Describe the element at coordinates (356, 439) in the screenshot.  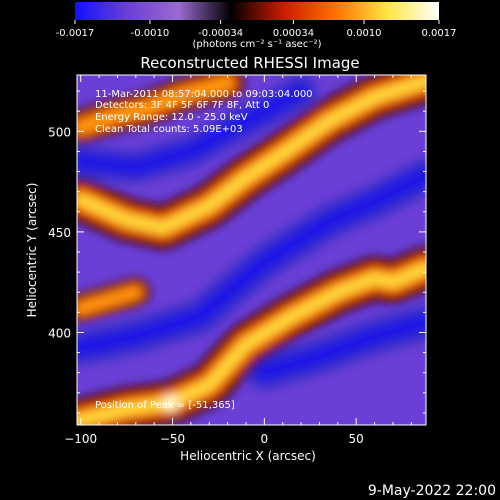
I see `x-tick-label: 50` at that location.